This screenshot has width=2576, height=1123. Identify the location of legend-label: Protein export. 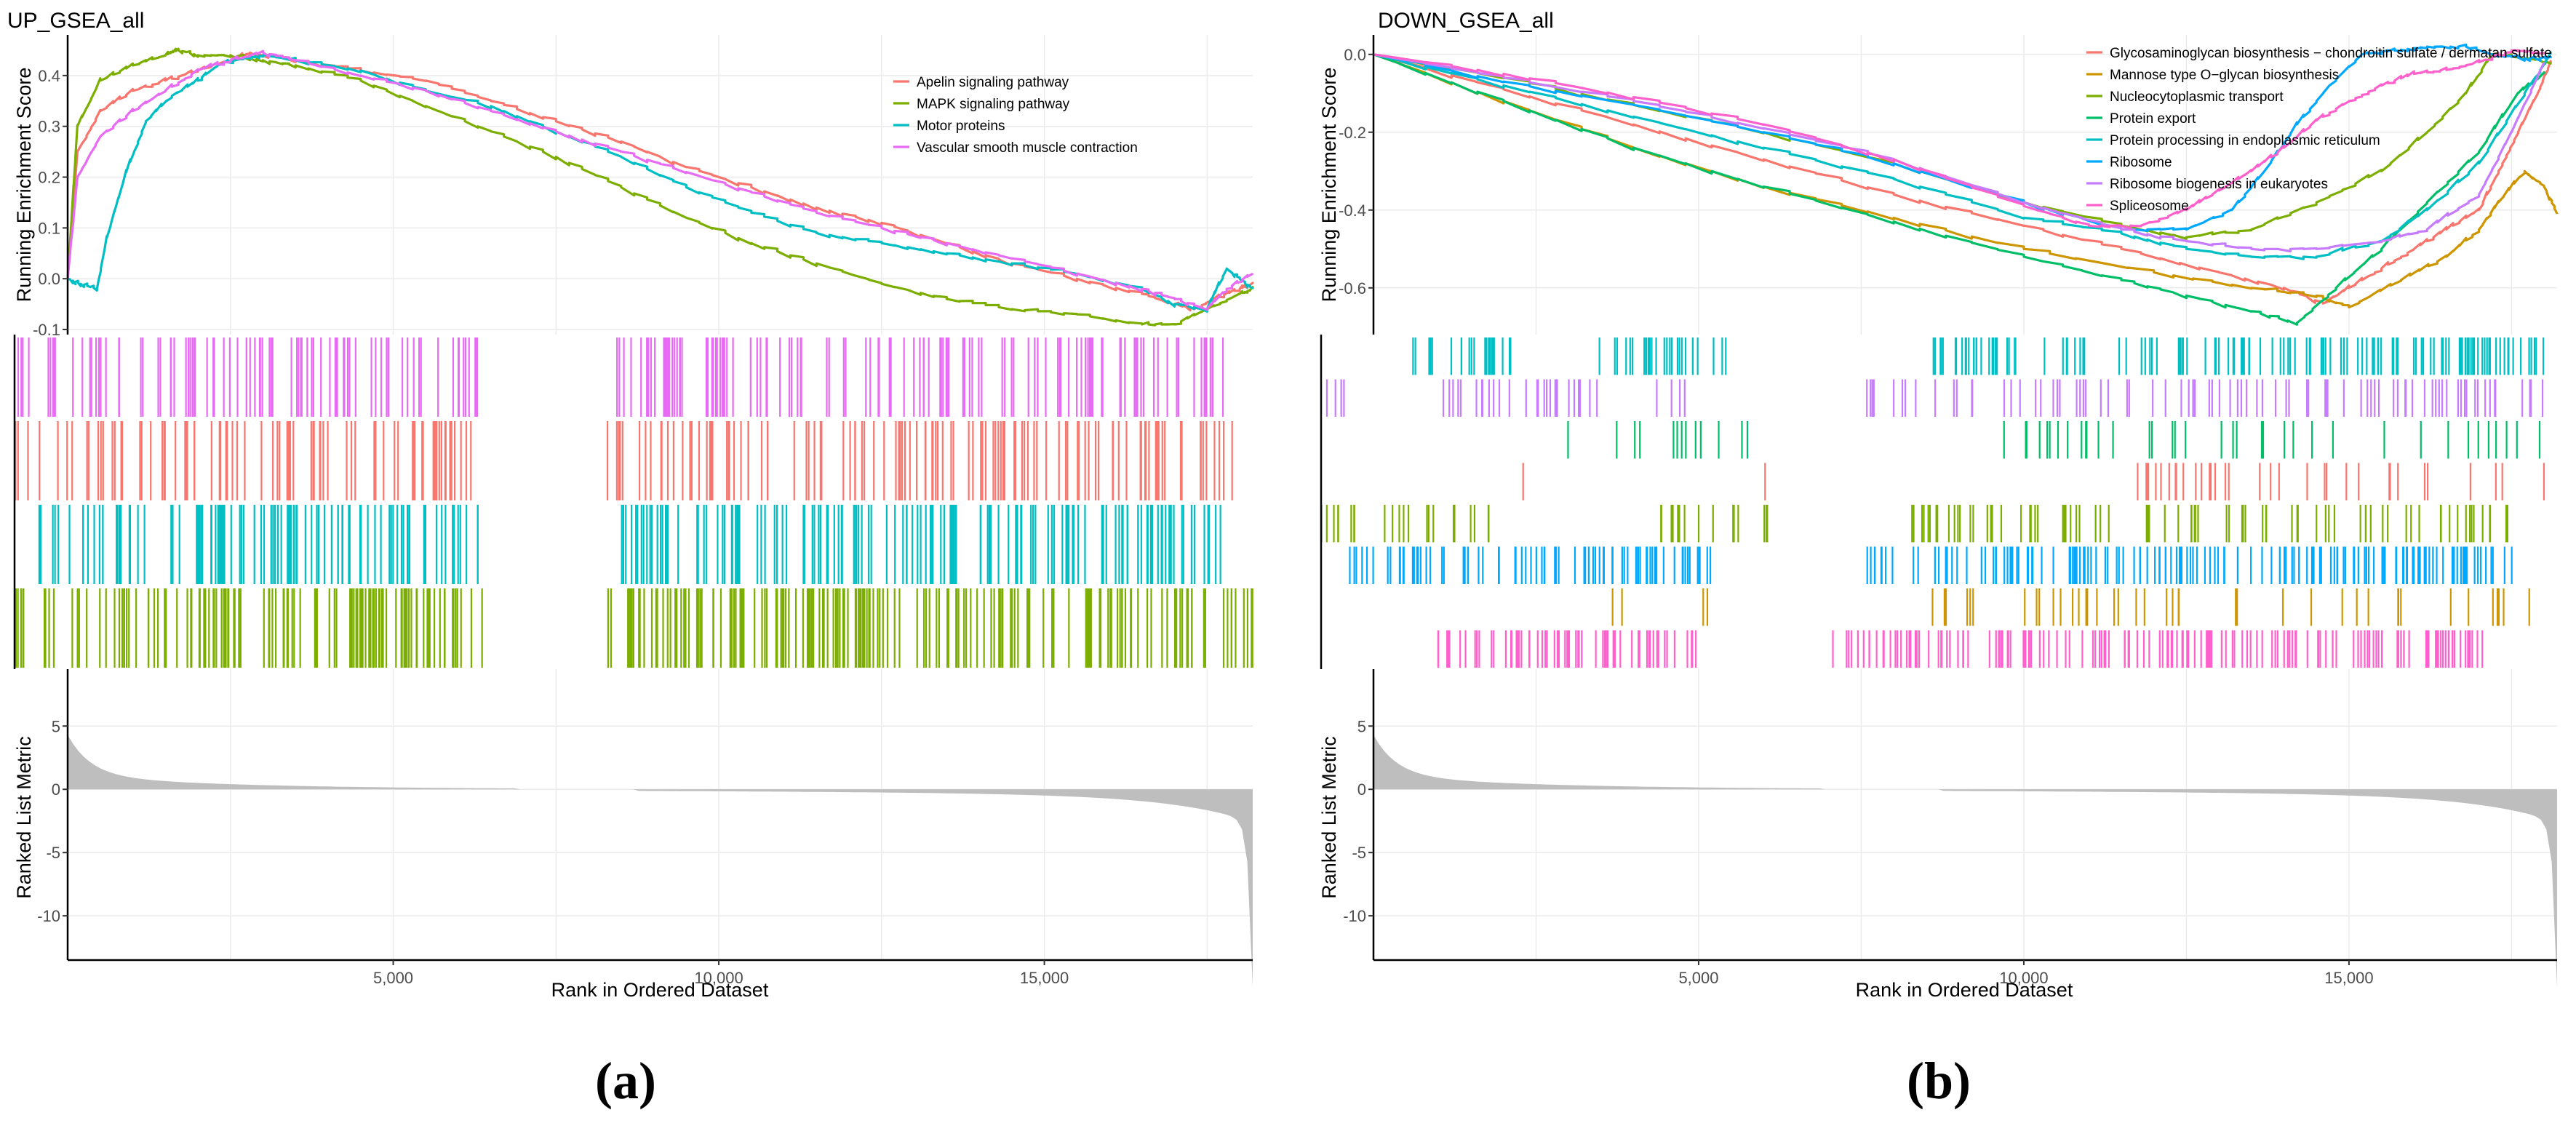
(2153, 119).